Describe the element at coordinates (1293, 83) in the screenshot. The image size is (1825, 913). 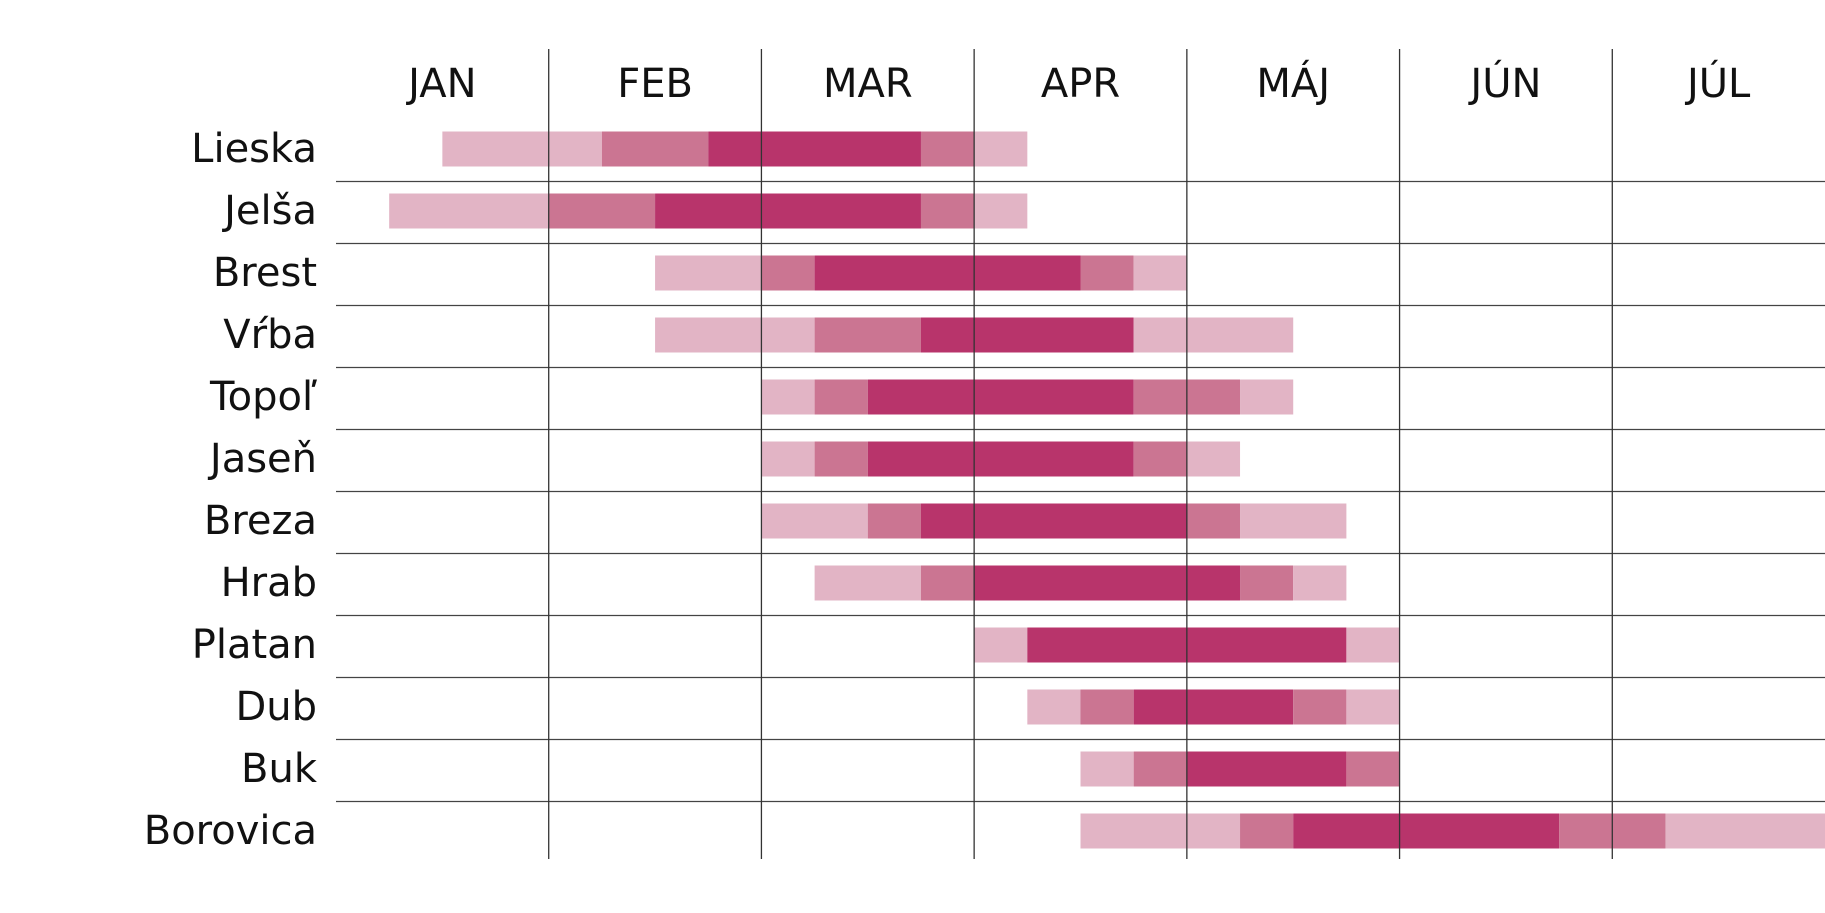
I see `month-label: MÁJ` at that location.